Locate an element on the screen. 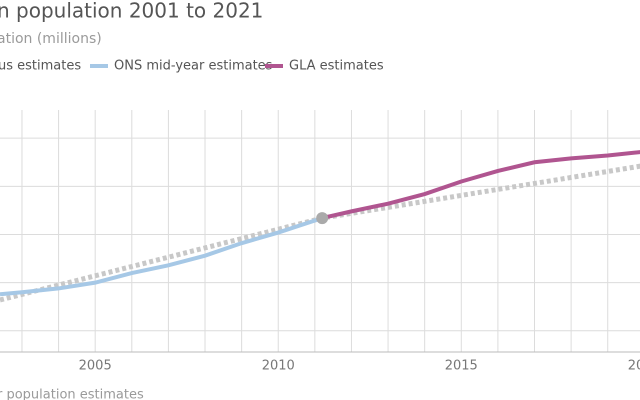 The image size is (640, 400). x-tick-label: 2015 is located at coordinates (461, 366).